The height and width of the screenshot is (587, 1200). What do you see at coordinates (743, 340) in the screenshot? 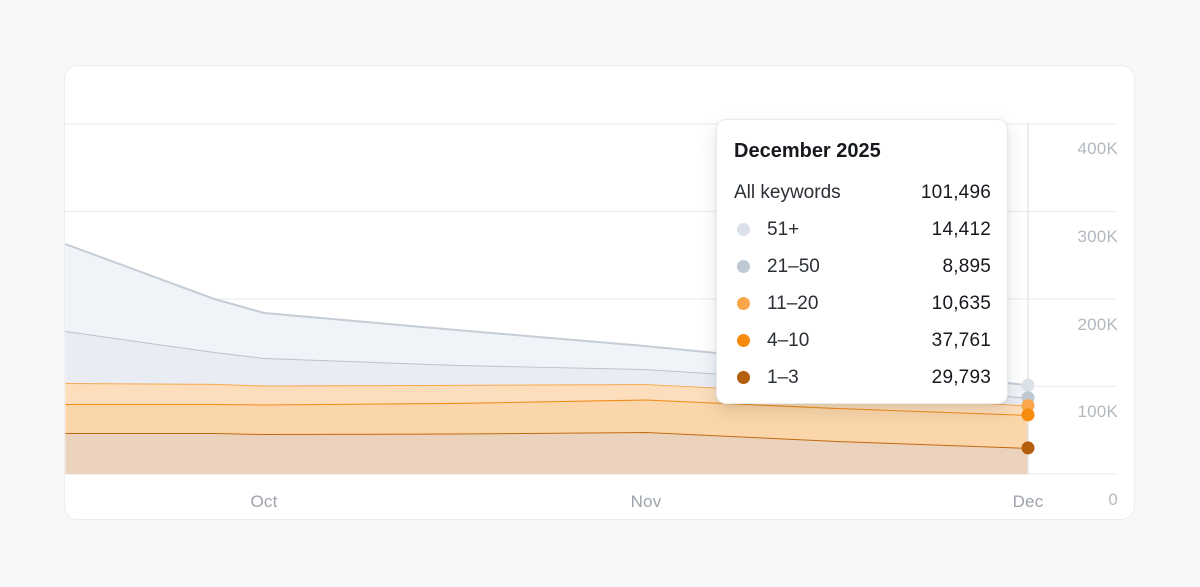
I see `legend-dot-4-10-icon` at bounding box center [743, 340].